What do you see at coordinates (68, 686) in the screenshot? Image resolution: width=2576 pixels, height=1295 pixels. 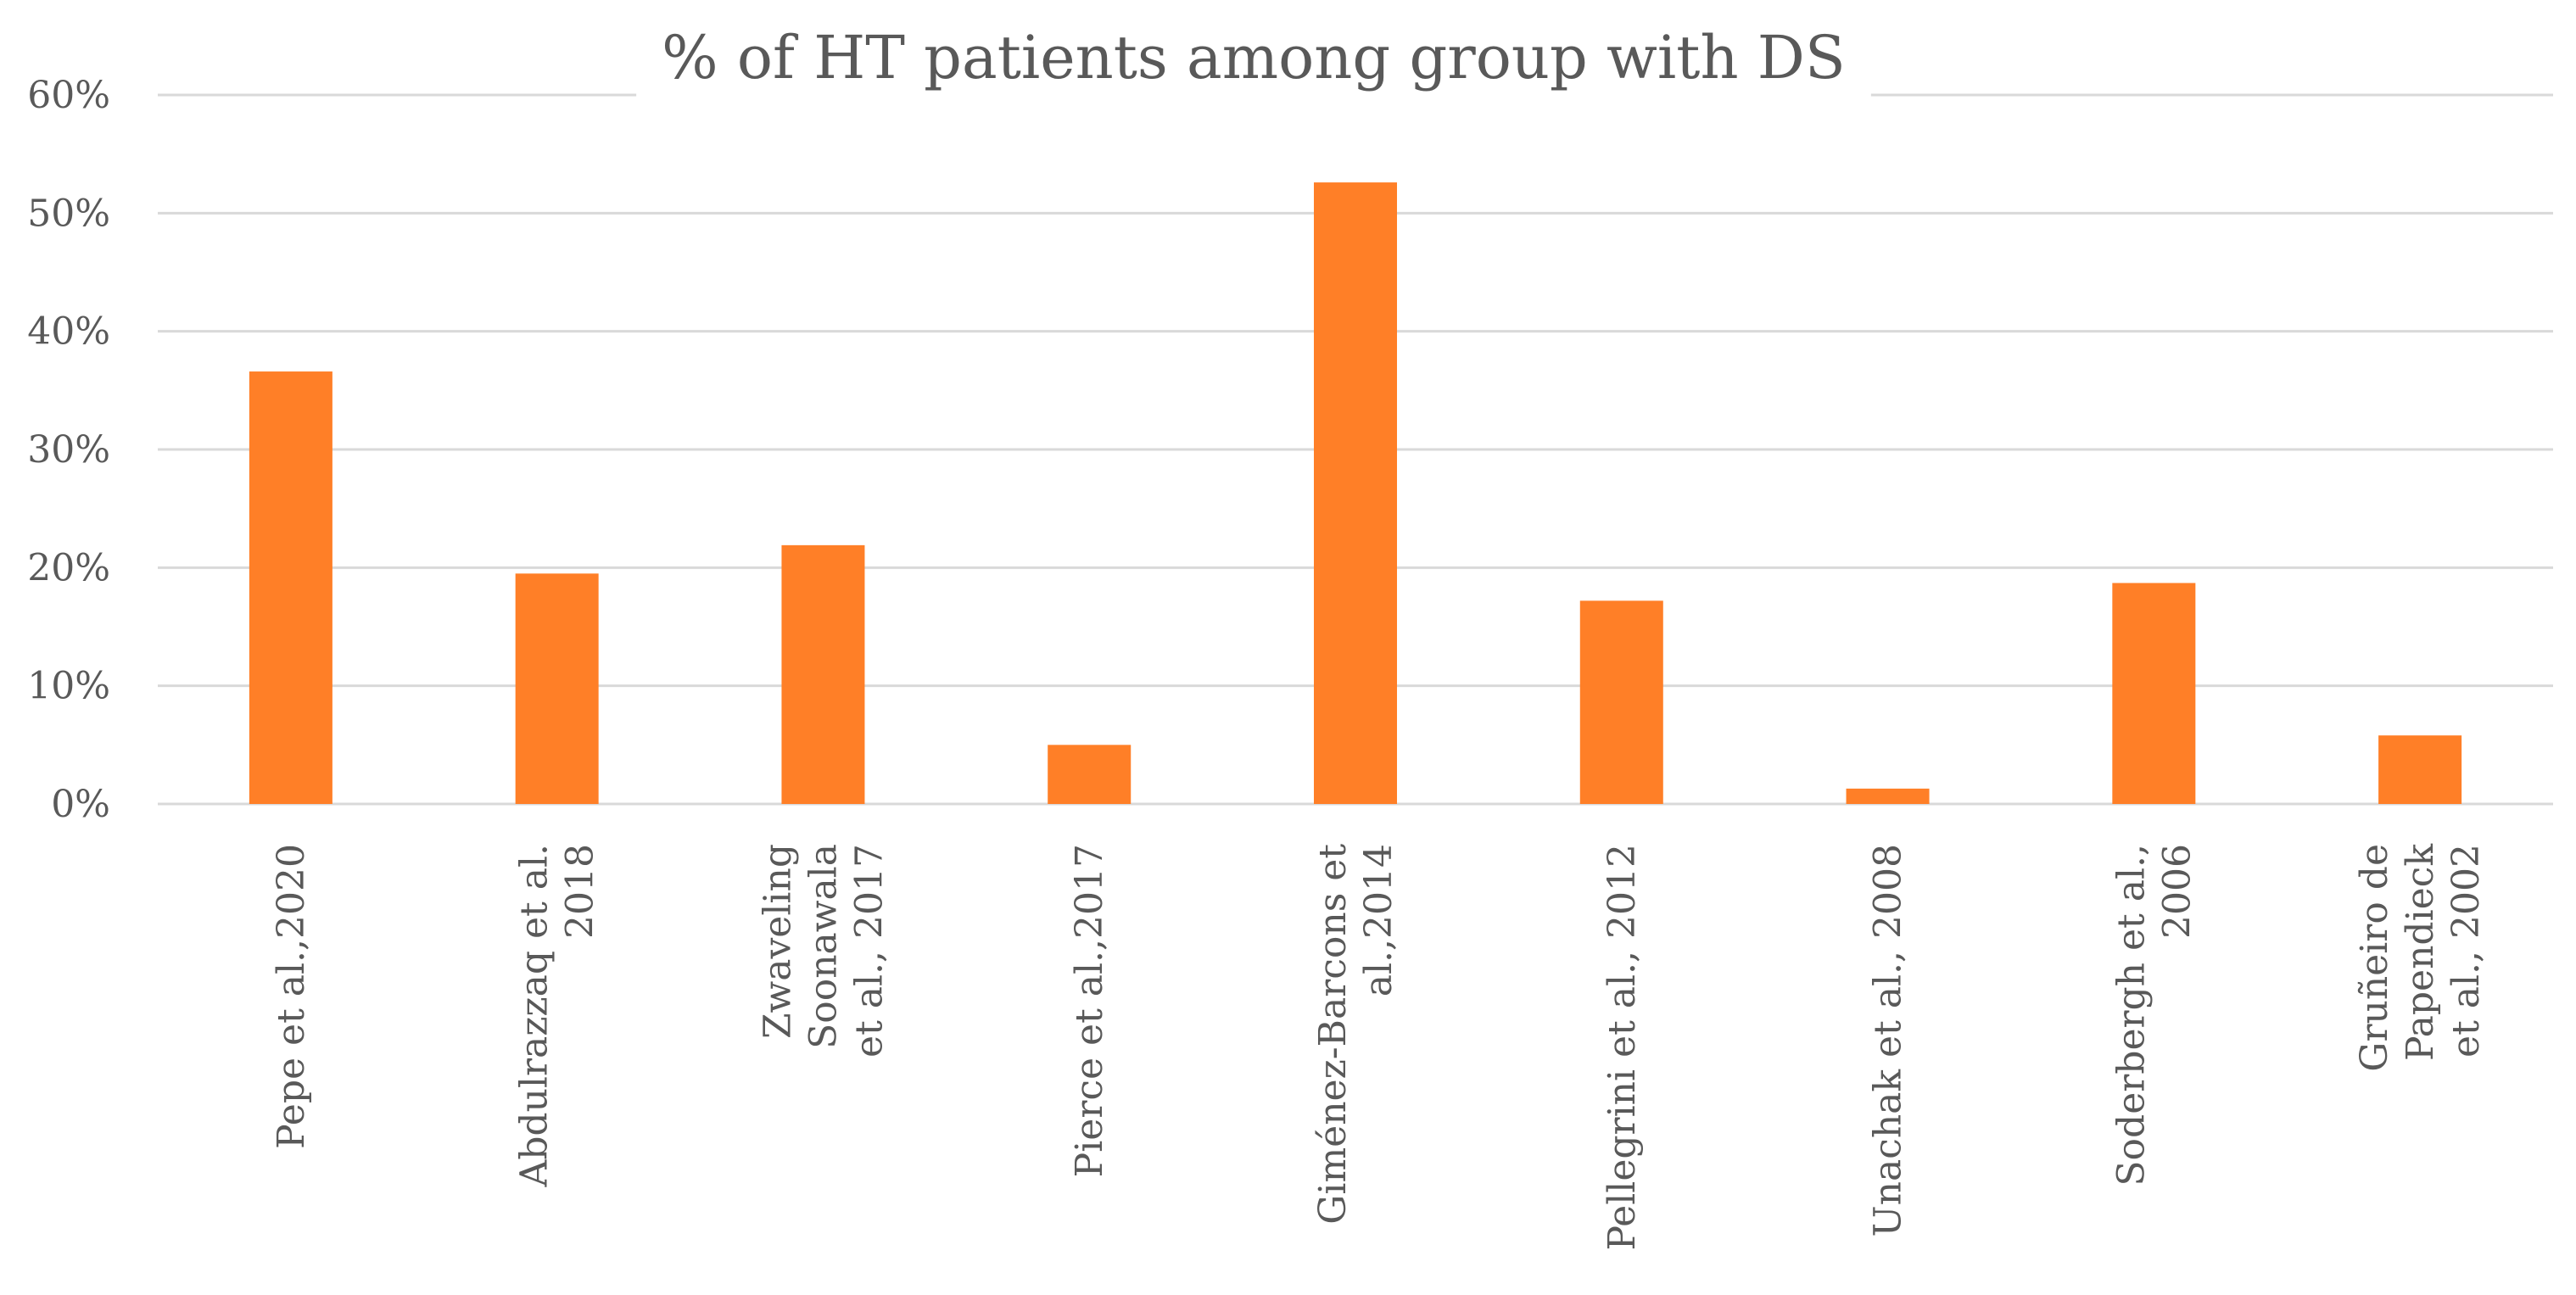 I see `y-tick-label: 10%` at bounding box center [68, 686].